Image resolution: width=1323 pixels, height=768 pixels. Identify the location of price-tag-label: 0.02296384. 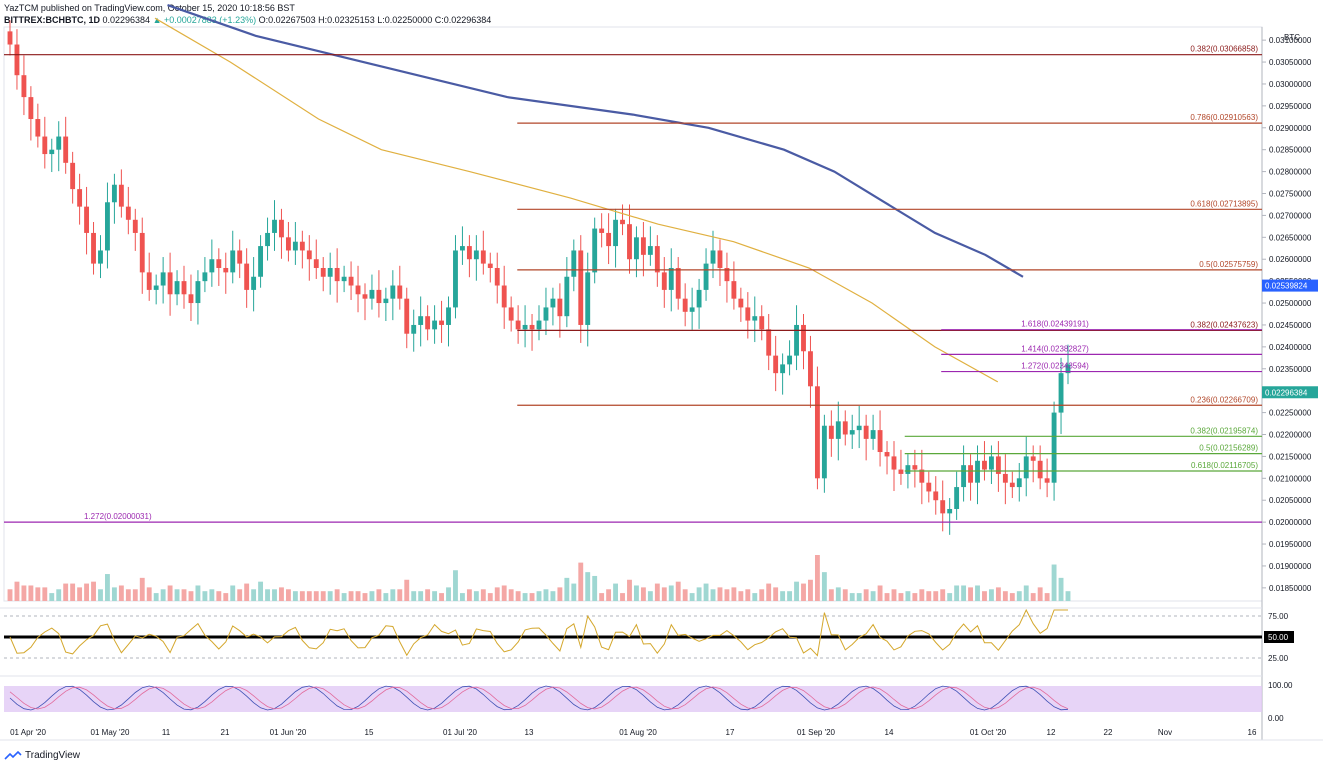
(1286, 392).